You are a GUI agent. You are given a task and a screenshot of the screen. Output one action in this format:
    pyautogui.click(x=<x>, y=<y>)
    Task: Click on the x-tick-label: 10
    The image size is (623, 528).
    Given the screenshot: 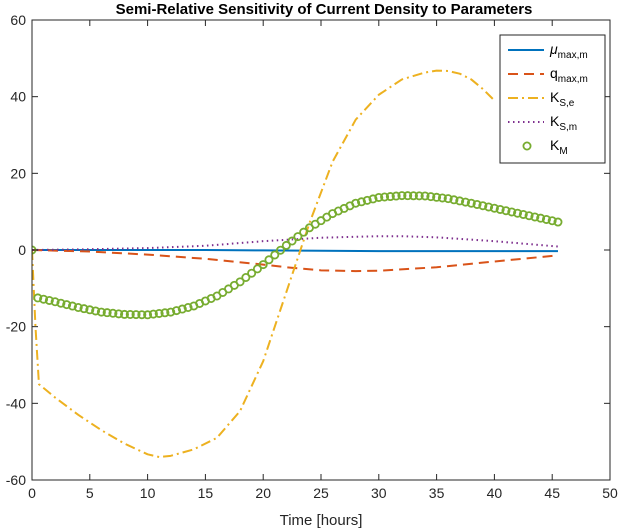 What is the action you would take?
    pyautogui.click(x=148, y=493)
    